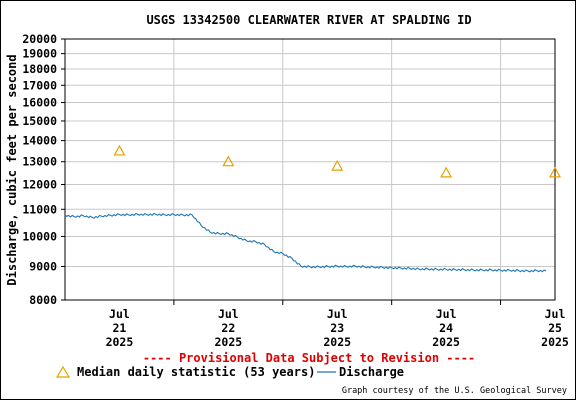  I want to click on y-tick-label: 8000, so click(43, 300).